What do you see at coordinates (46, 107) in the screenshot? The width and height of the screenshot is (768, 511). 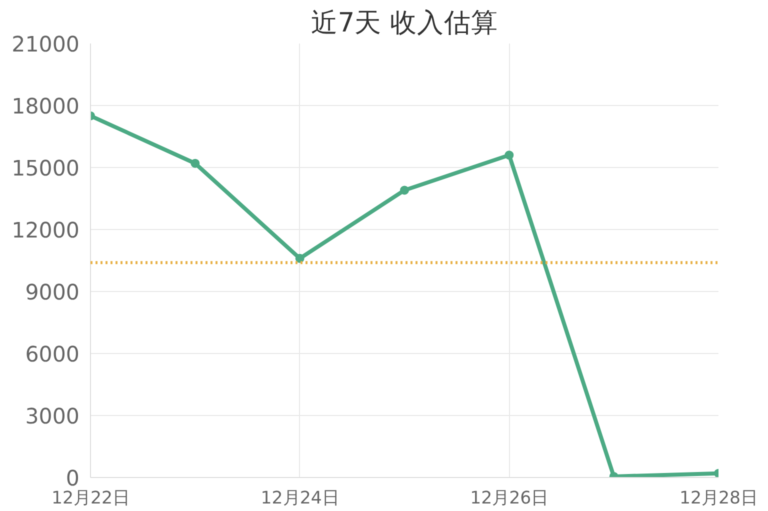 I see `y-tick-label: 18000` at bounding box center [46, 107].